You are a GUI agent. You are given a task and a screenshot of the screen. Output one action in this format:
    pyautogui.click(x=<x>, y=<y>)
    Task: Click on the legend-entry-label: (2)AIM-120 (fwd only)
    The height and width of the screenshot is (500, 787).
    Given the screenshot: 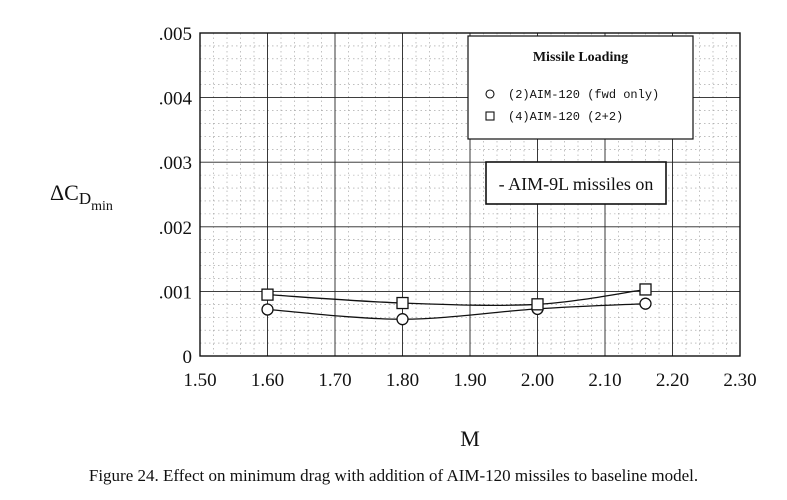 What is the action you would take?
    pyautogui.click(x=583, y=95)
    